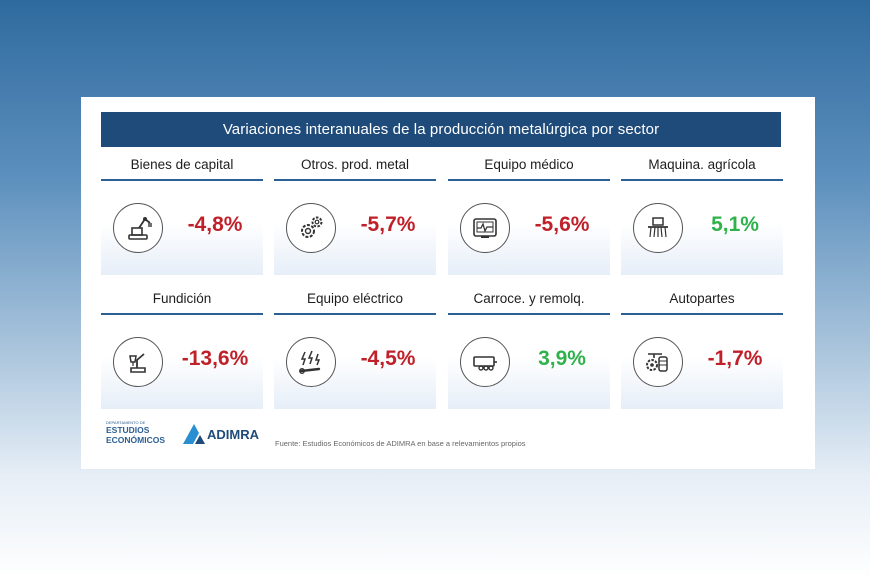  I want to click on estudios-economicos-logo: DEPARTAMENTO DE ESTUDIOS ECONÓMICOS, so click(141, 435).